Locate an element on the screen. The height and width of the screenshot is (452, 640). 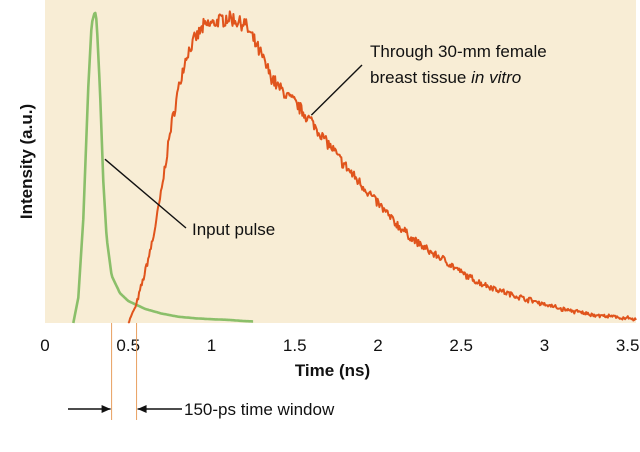
tissue-series-label-line2: breast tissue in vitro is located at coordinates (445, 77).